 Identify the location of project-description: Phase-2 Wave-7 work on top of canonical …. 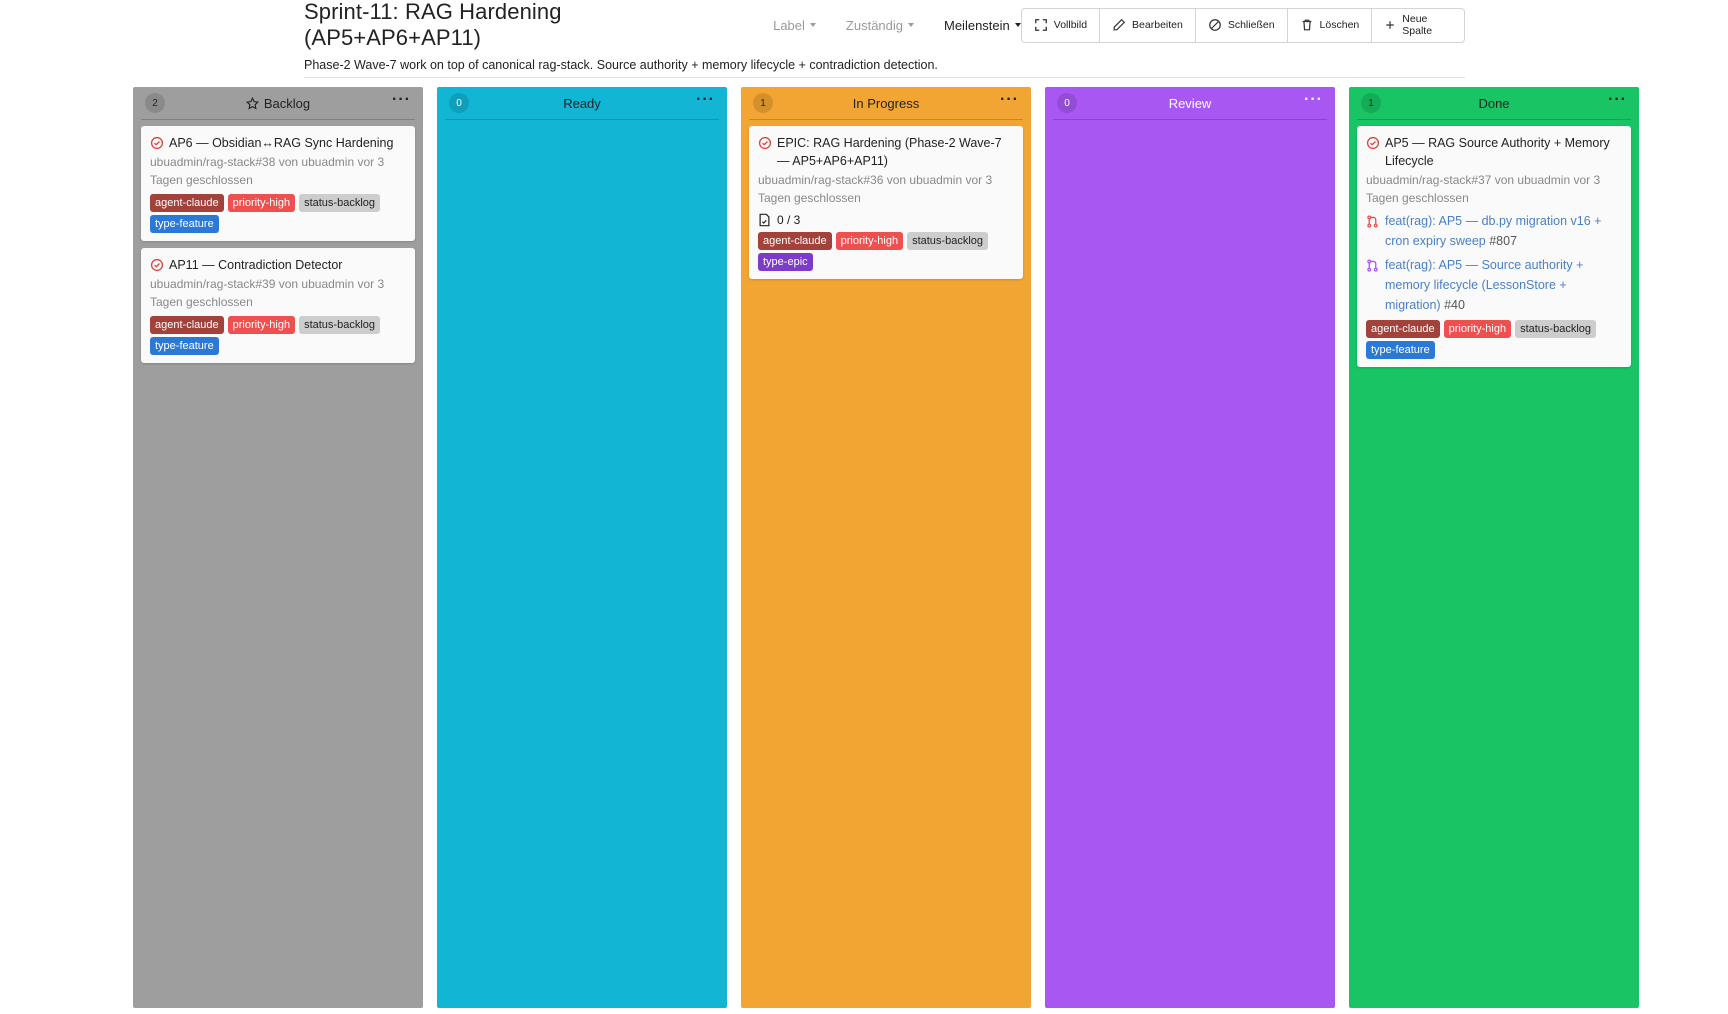
(621, 65).